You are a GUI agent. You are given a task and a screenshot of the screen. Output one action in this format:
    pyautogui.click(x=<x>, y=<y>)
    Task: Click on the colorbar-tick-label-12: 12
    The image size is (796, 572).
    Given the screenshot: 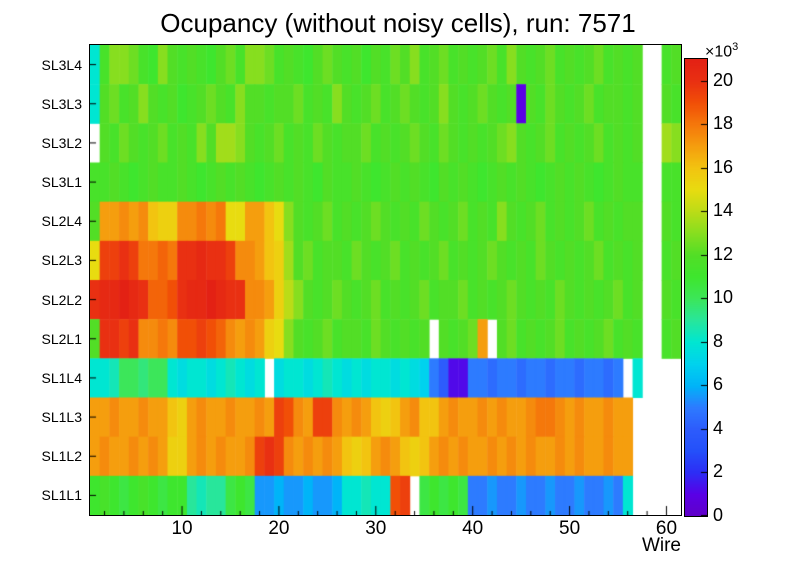 What is the action you would take?
    pyautogui.click(x=723, y=253)
    